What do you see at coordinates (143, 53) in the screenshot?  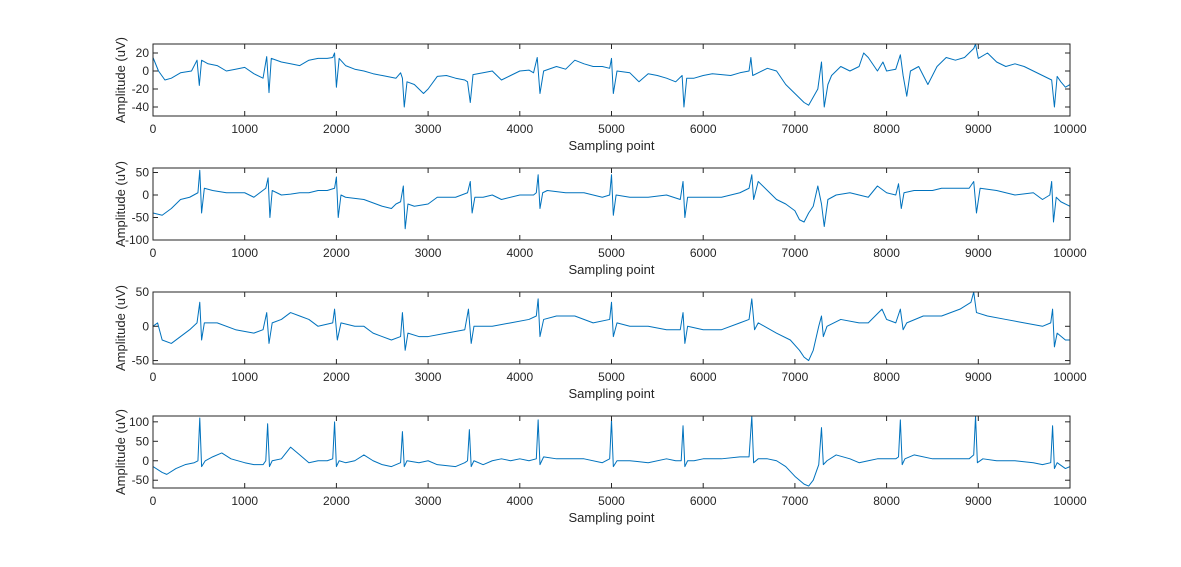 I see `y-tick-label: 20` at bounding box center [143, 53].